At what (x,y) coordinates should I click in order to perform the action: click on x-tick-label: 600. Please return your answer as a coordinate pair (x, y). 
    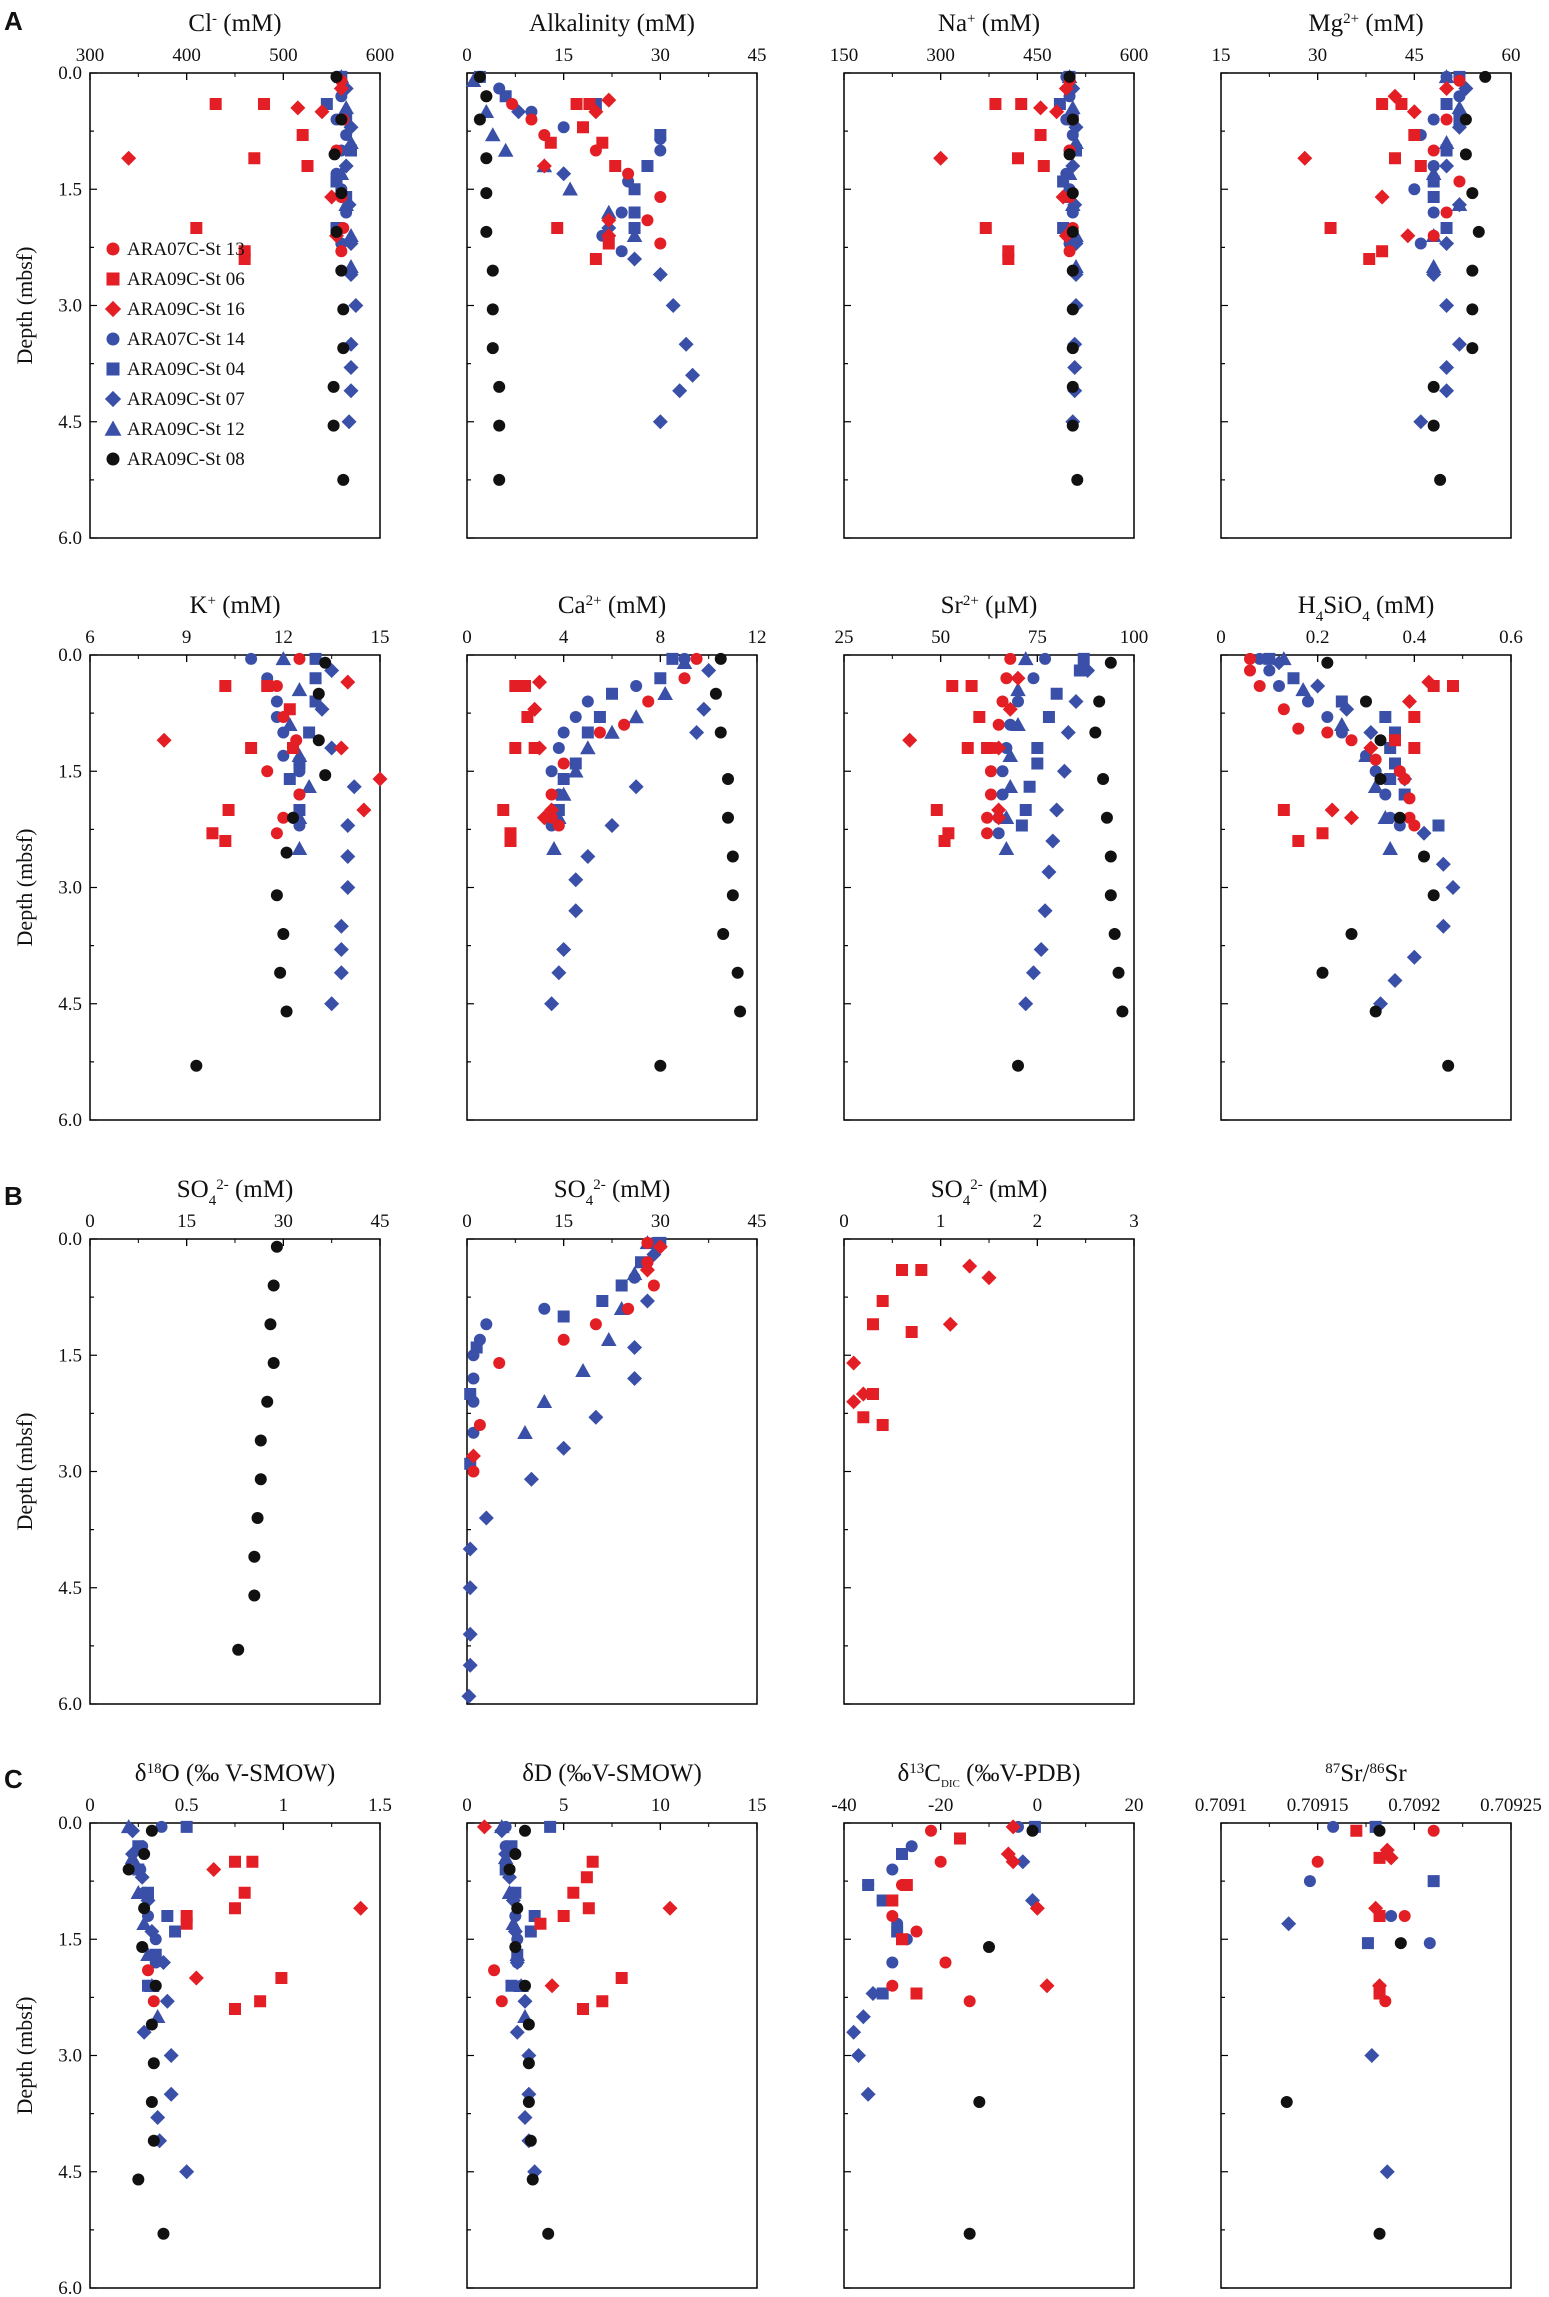
    Looking at the image, I should click on (1134, 55).